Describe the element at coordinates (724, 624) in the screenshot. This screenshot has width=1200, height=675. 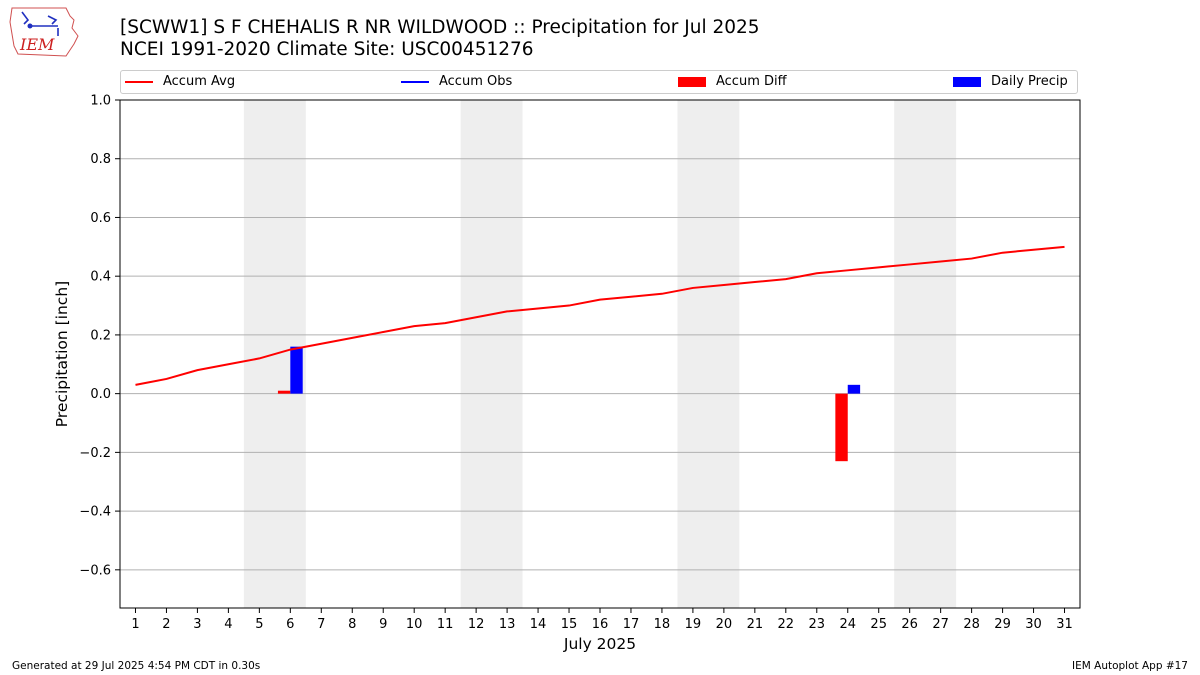
I see `x-tick-label-20: 20` at that location.